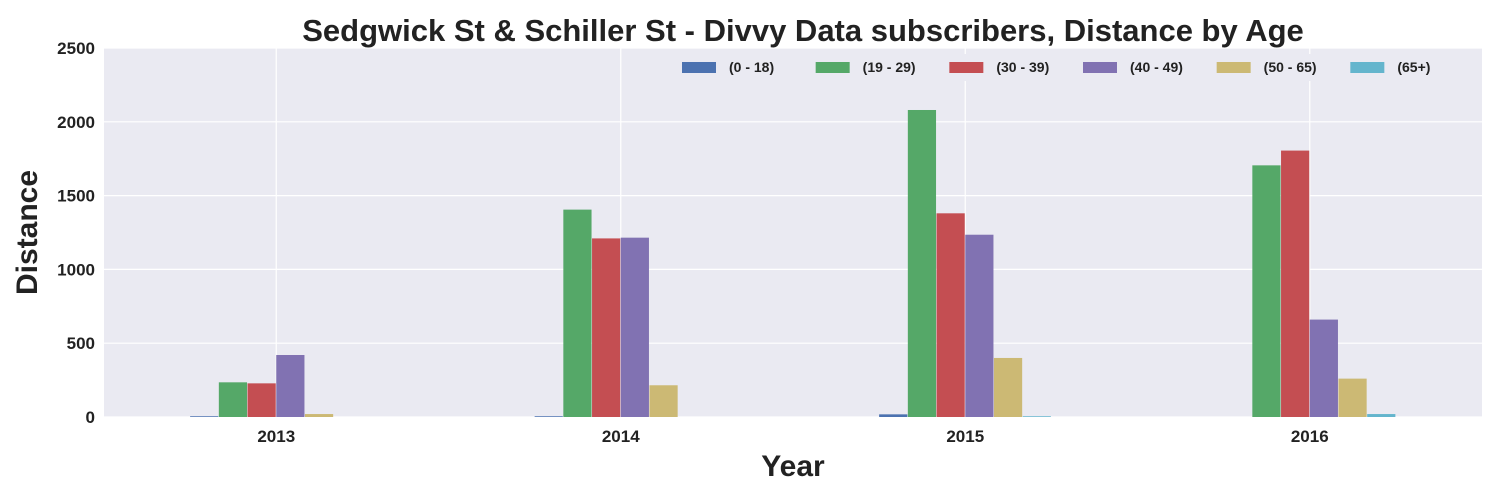 The width and height of the screenshot is (1500, 500). I want to click on legend-label: (40 - 49), so click(1156, 67).